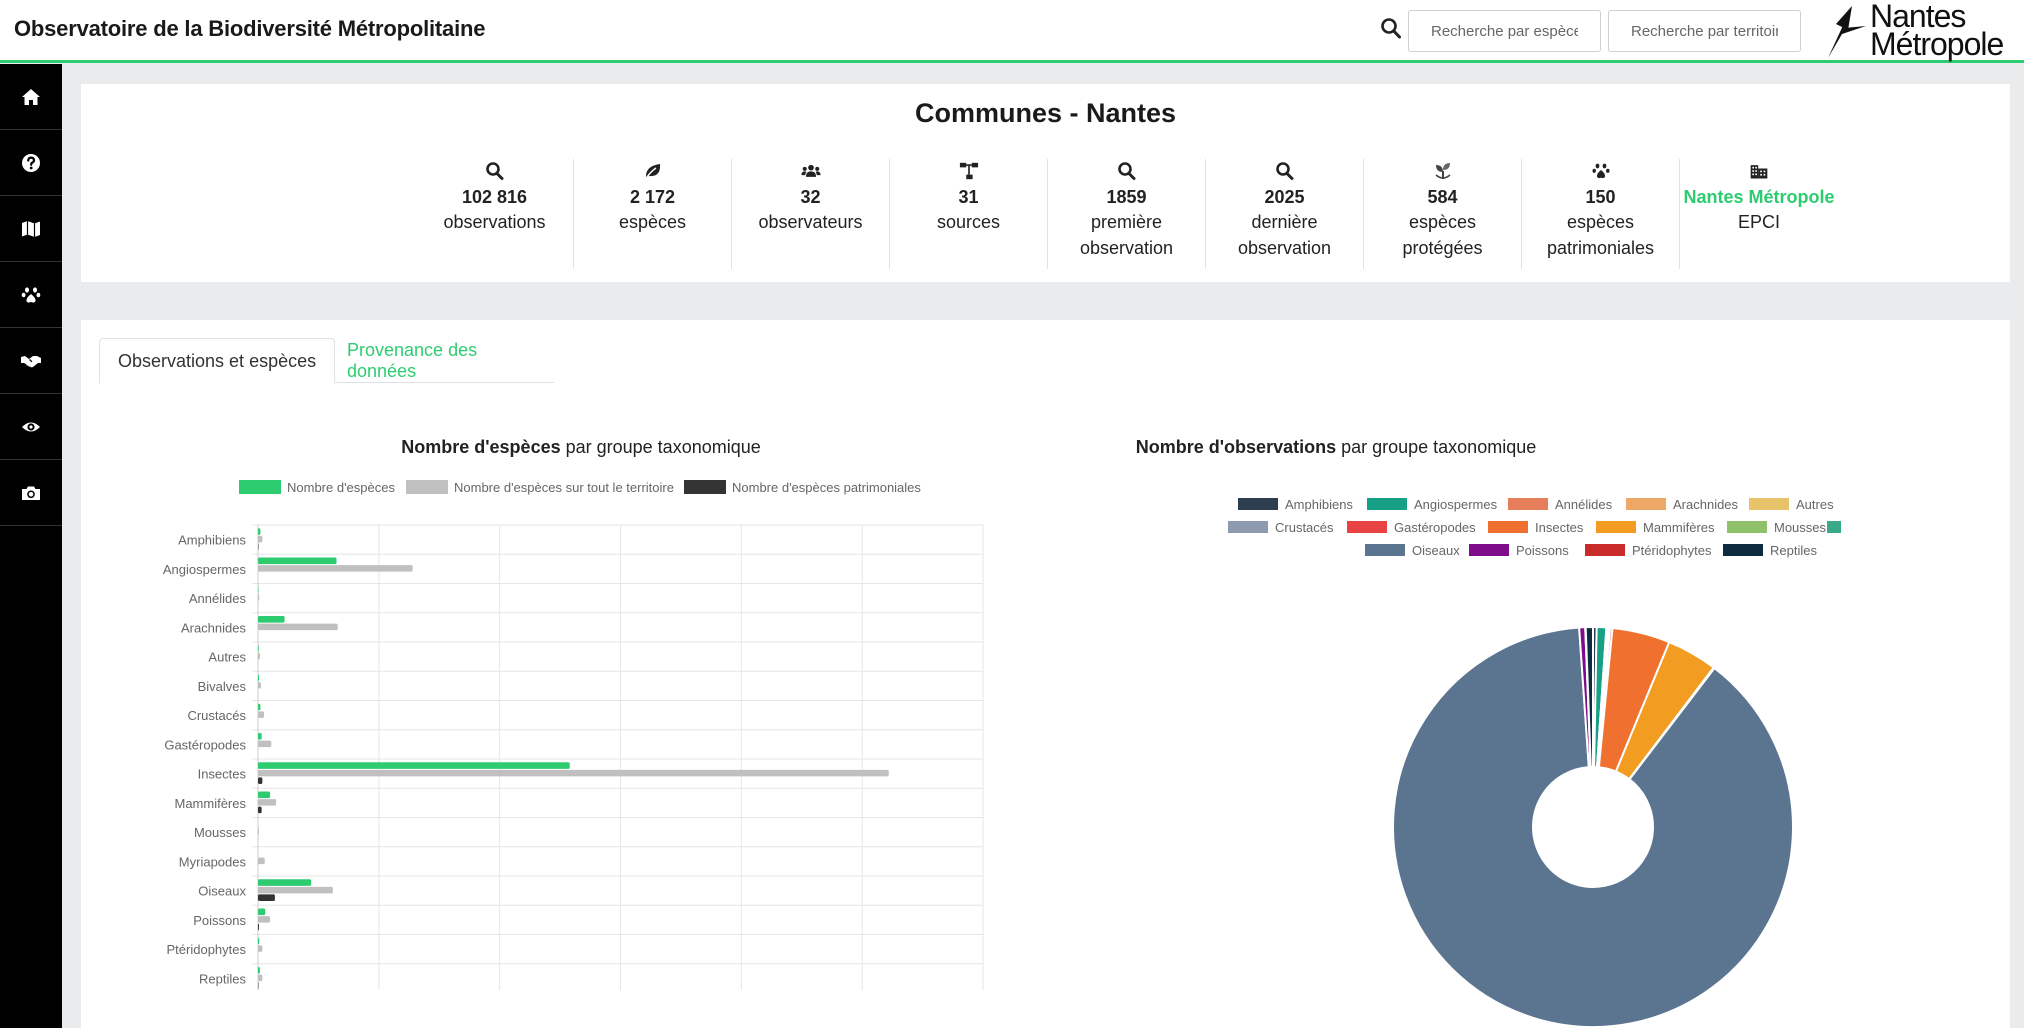  What do you see at coordinates (1295, 504) in the screenshot?
I see `legend-item-amphibiens: Amphibiens` at bounding box center [1295, 504].